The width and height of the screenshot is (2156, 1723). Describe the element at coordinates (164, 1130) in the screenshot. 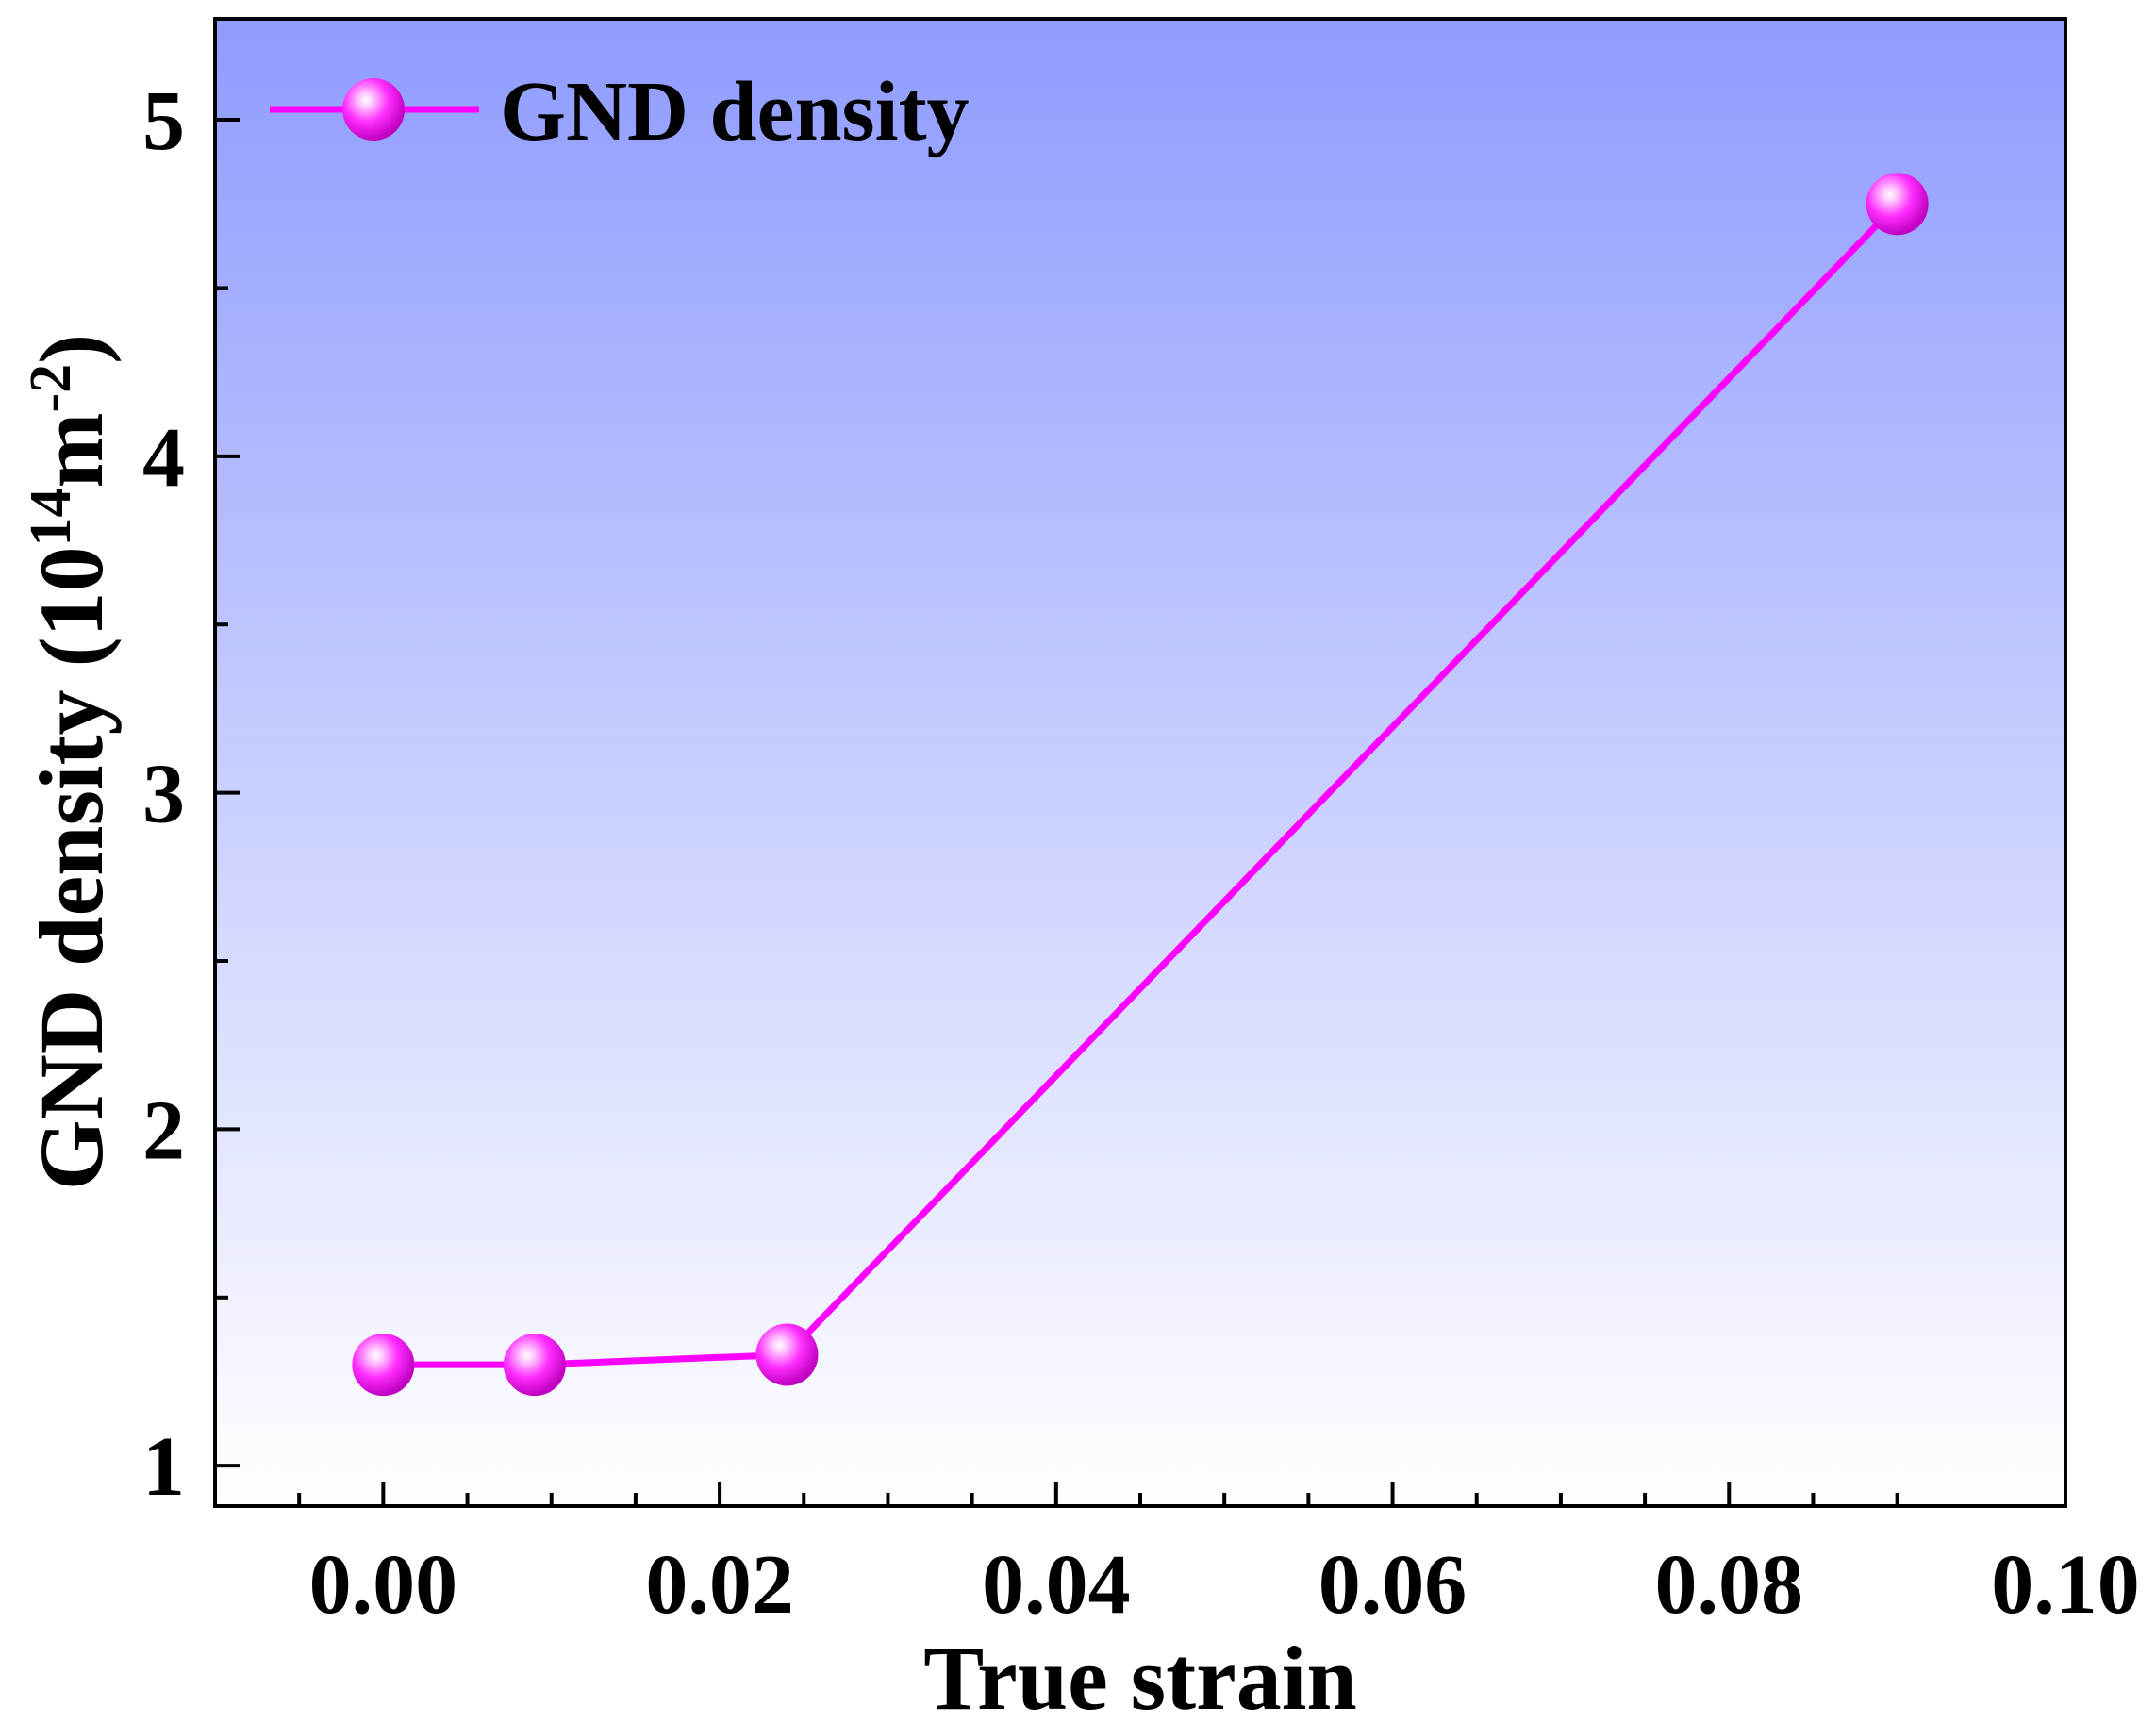

I see `y-tick-label: 2` at that location.